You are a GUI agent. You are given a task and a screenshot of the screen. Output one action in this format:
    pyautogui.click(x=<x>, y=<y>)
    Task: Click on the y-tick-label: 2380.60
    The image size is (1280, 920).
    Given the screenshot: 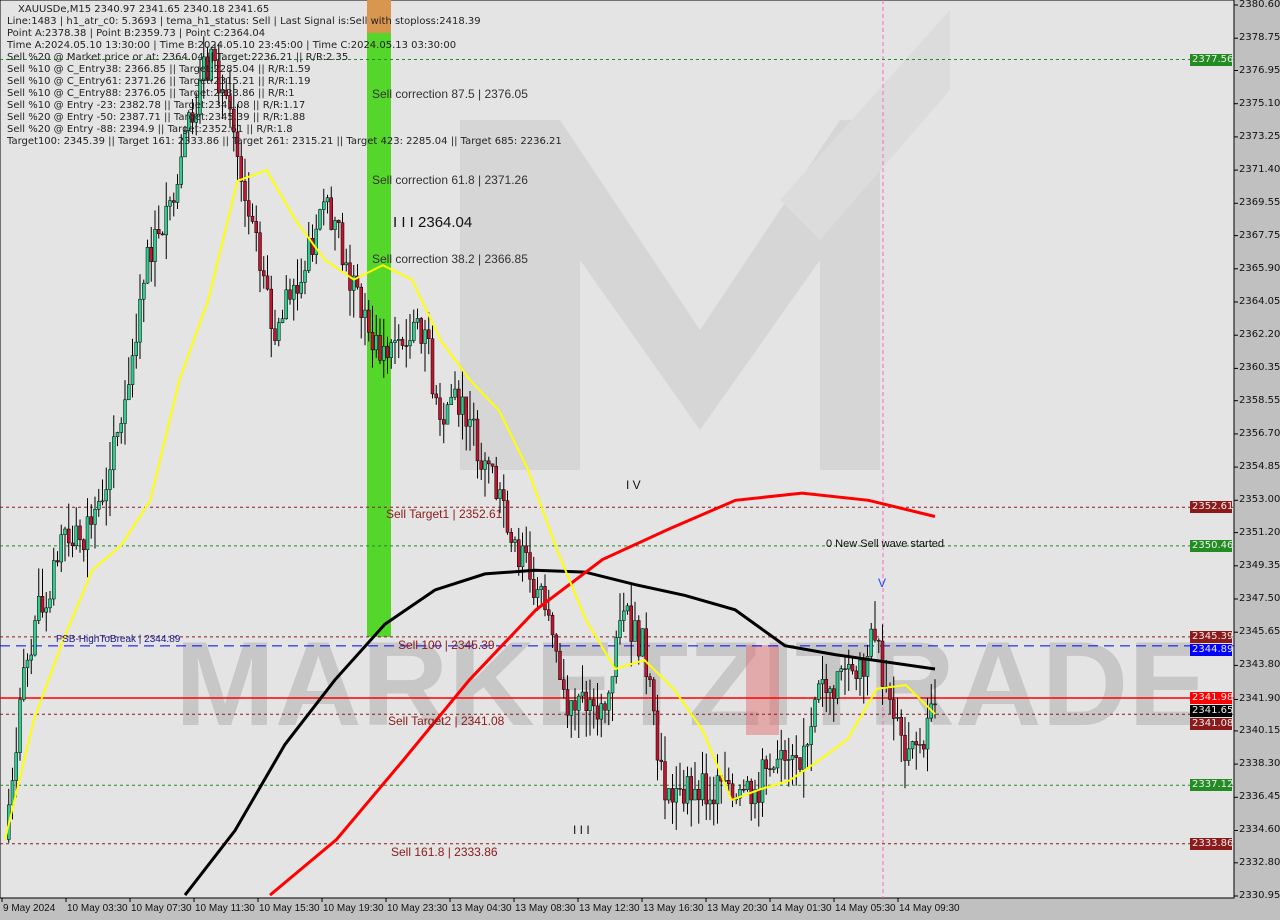 What is the action you would take?
    pyautogui.click(x=1259, y=5)
    